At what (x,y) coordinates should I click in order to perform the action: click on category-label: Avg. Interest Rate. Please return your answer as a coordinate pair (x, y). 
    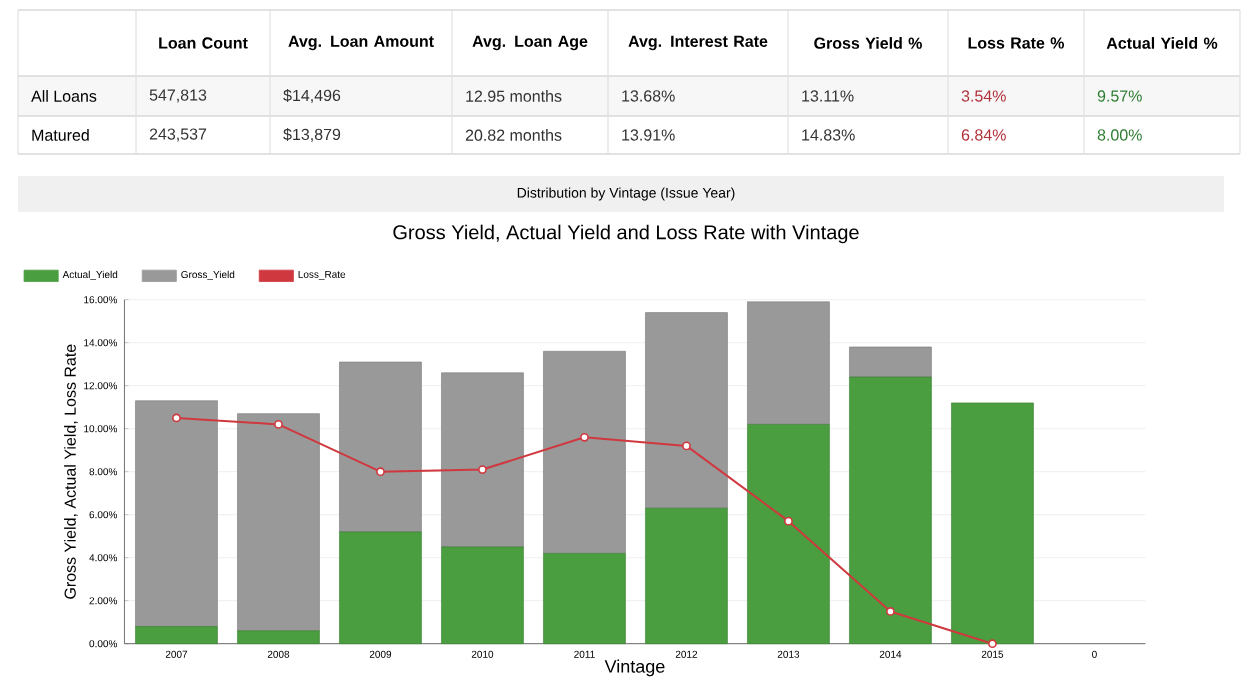
    Looking at the image, I should click on (698, 43).